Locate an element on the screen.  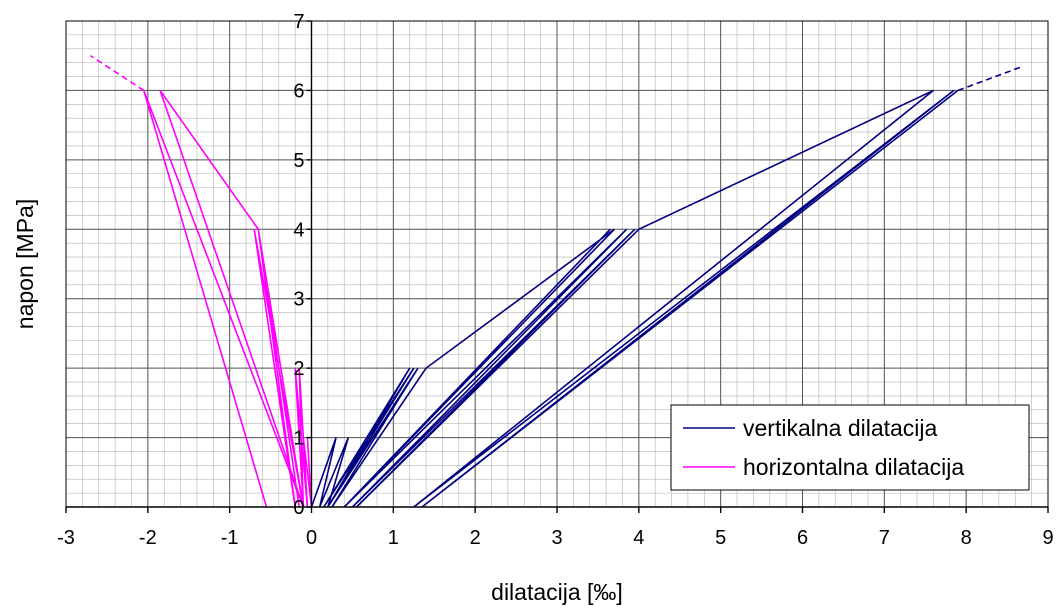
x-tick-label: 5 is located at coordinates (720, 538).